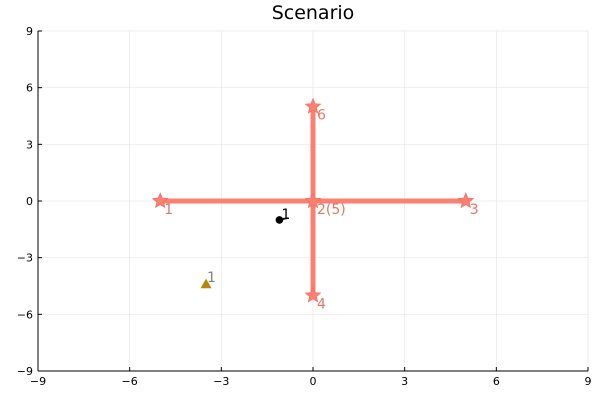 The image size is (600, 400). What do you see at coordinates (588, 381) in the screenshot?
I see `x-tick-label: 9` at bounding box center [588, 381].